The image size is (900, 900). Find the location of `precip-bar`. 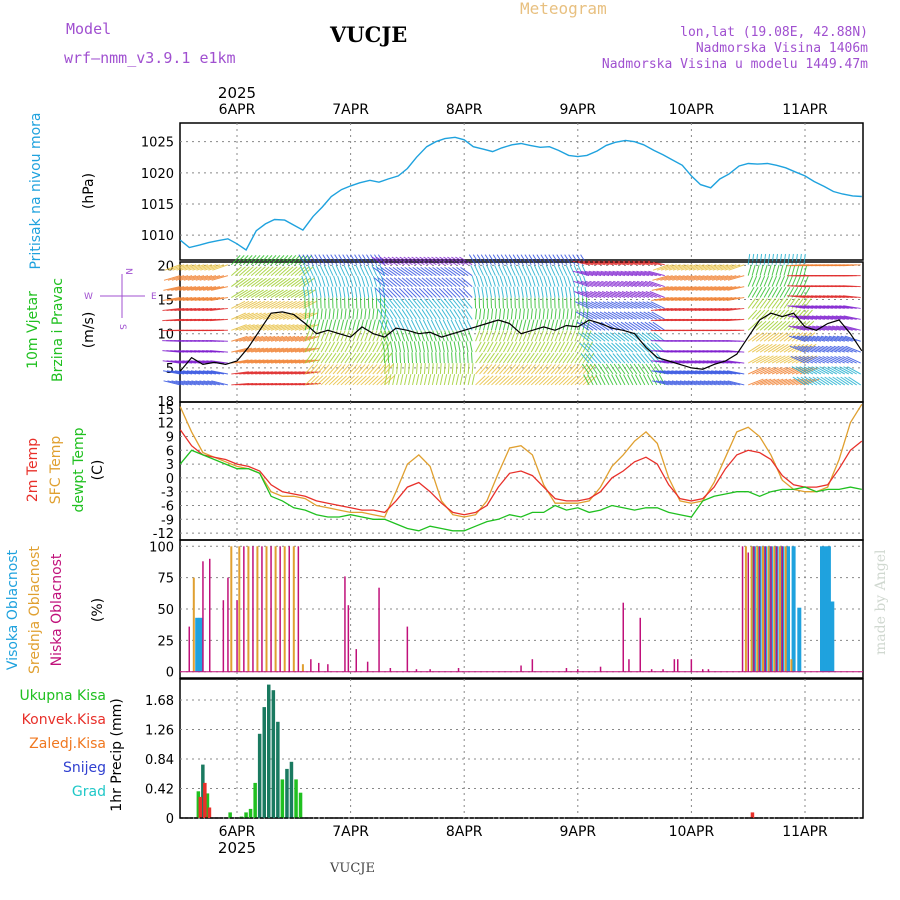

precip-bar is located at coordinates (241, 817).